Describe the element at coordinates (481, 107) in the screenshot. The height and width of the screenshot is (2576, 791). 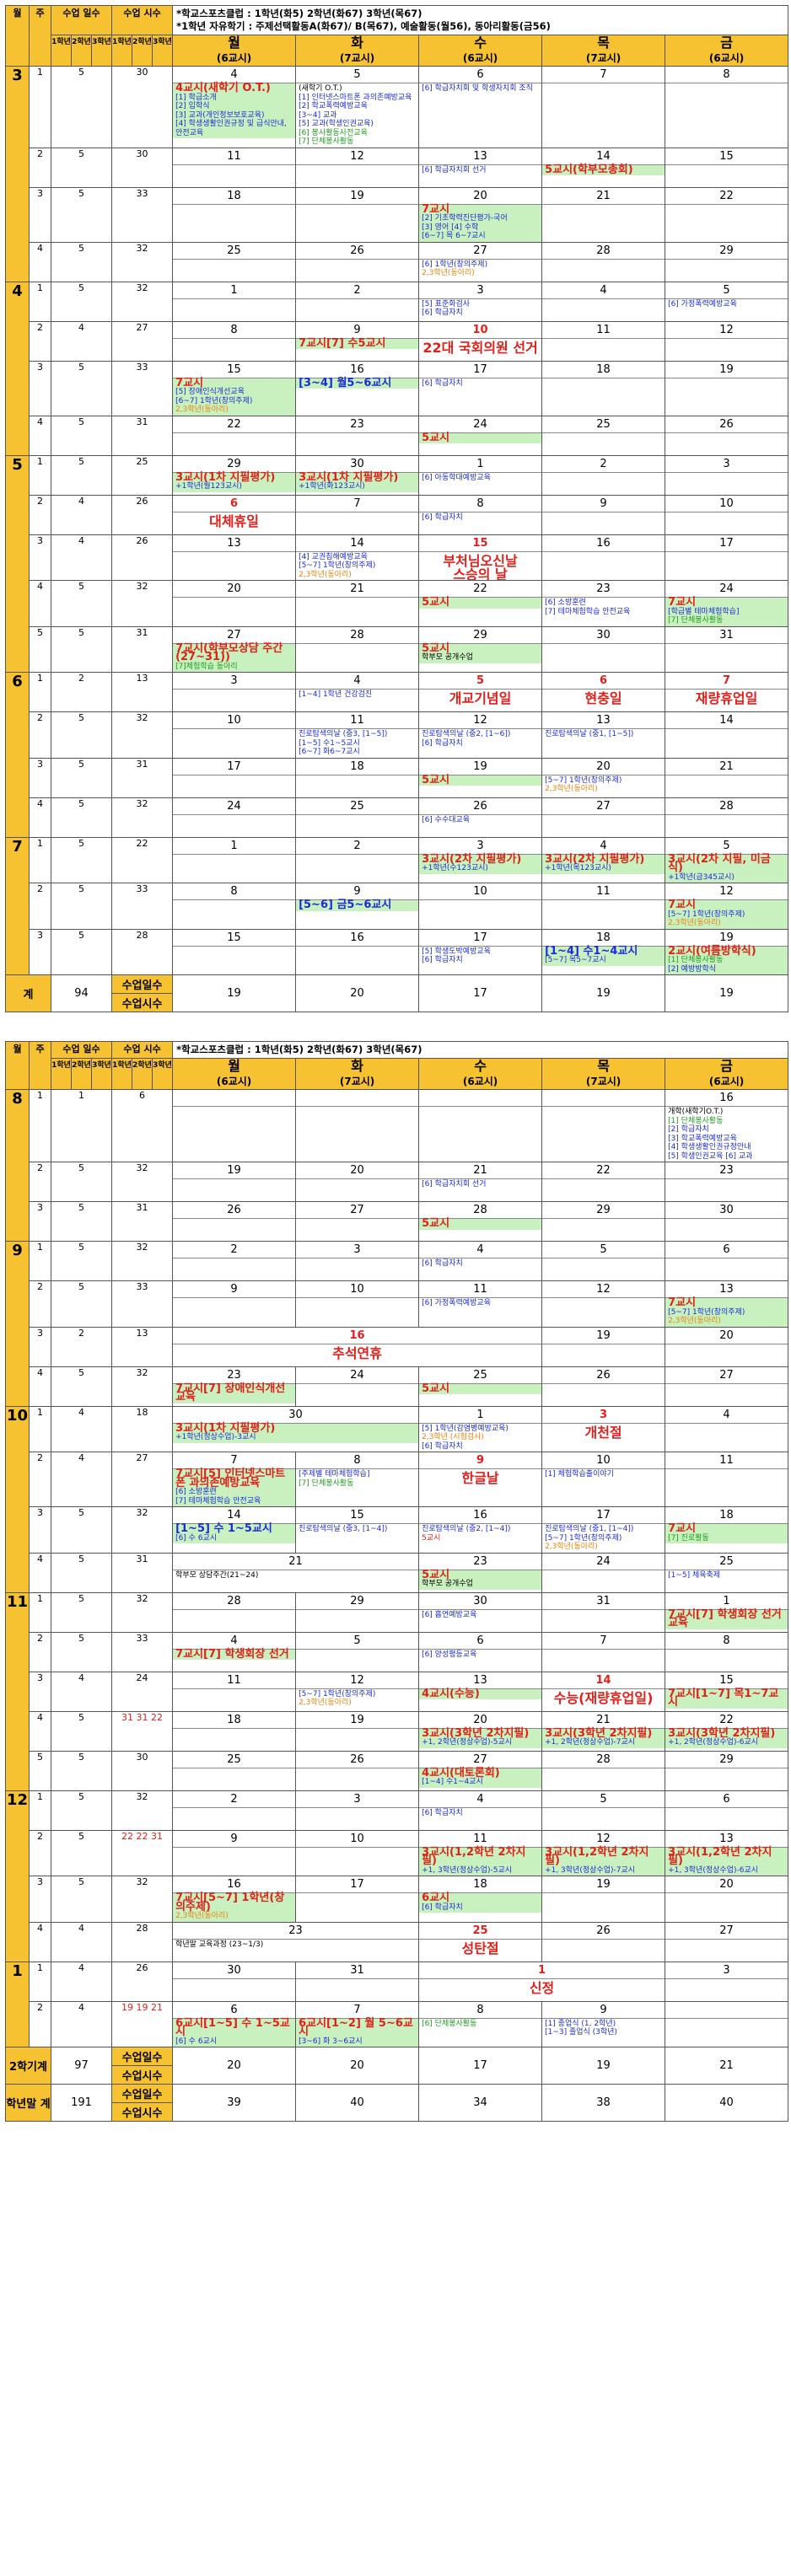
I see `day-cell: 6 [6] 학급자치회 및 학생자치회 조직` at that location.